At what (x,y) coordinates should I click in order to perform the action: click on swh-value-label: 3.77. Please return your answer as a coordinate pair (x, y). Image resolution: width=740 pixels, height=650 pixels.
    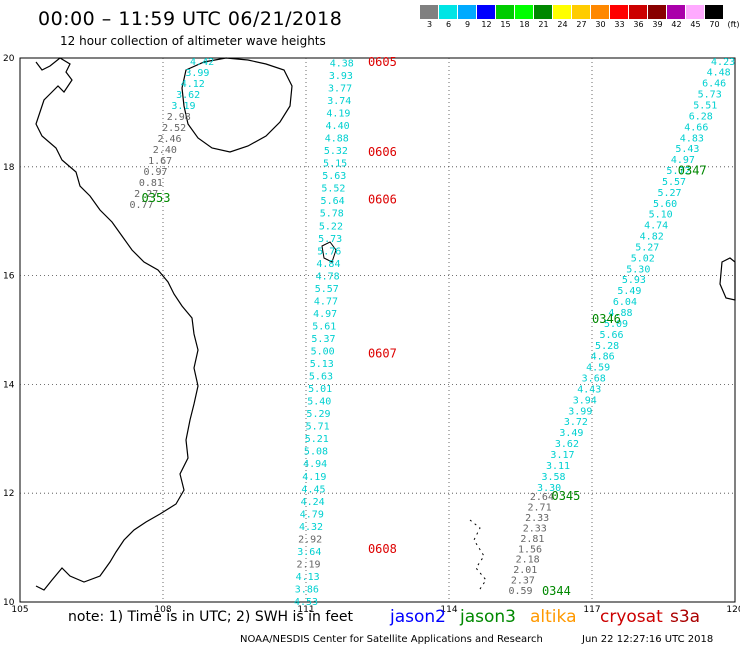
    Looking at the image, I should click on (340, 88).